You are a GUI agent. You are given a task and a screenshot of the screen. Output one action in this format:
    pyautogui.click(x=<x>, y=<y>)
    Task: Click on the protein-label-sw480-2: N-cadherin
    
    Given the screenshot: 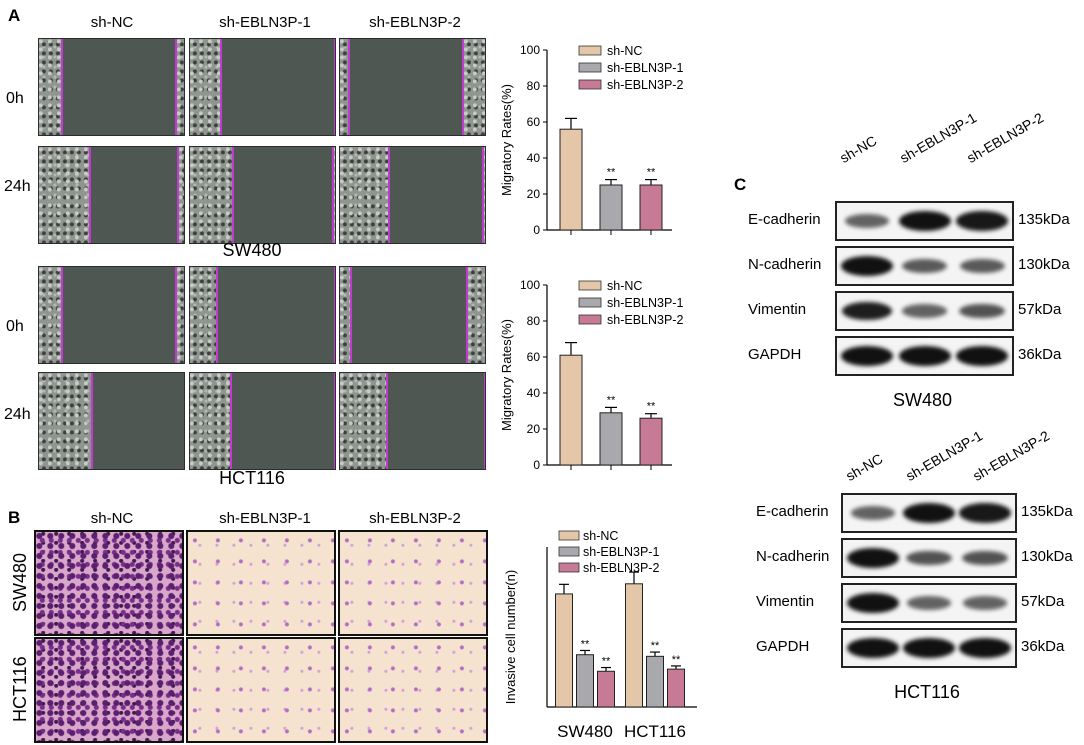 What is the action you would take?
    pyautogui.click(x=785, y=264)
    